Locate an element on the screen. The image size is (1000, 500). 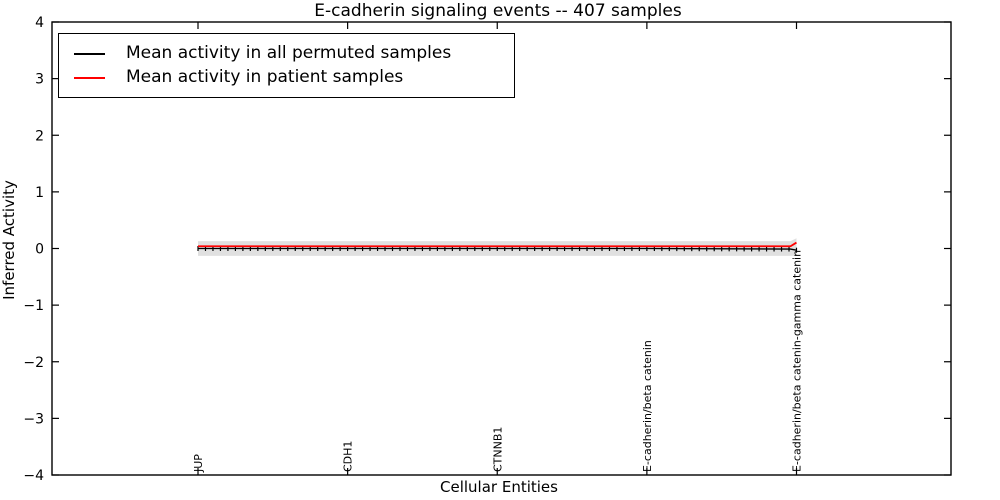
y-tick-label: 3 is located at coordinates (39, 80).